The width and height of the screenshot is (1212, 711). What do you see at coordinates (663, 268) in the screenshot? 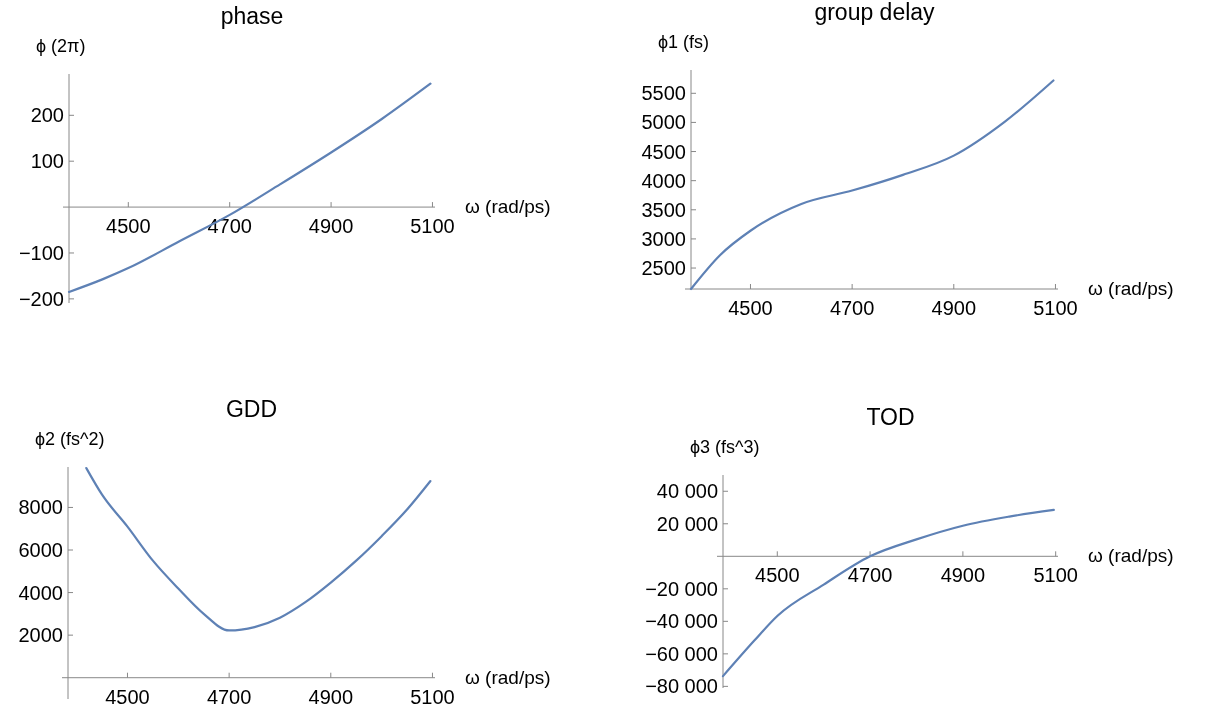
I see `y-tick-label: 2500` at bounding box center [663, 268].